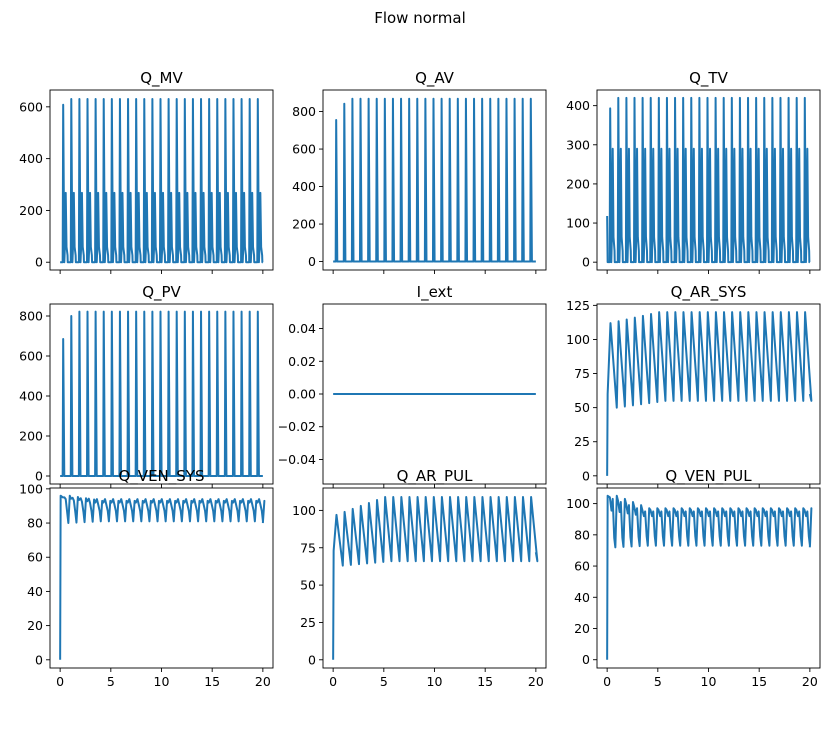 Image resolution: width=831 pixels, height=739 pixels. I want to click on subplot-q-tv: Q_TV 0 100 200 300 400, so click(693, 171).